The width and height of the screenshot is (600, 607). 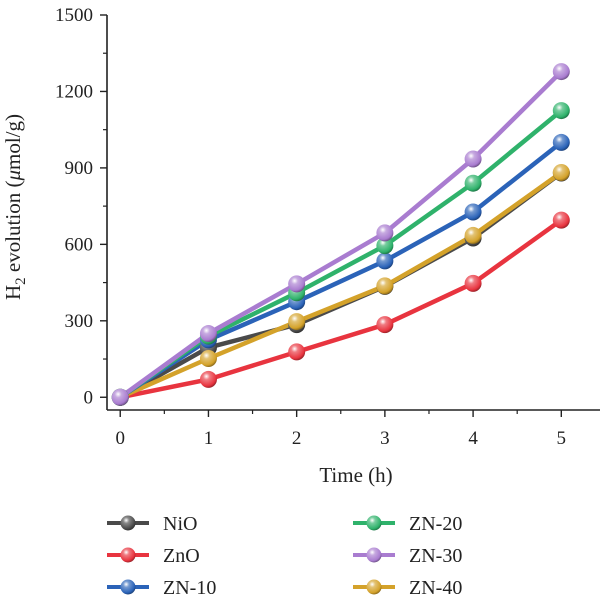 I want to click on legend-label: ZnO, so click(x=181, y=556).